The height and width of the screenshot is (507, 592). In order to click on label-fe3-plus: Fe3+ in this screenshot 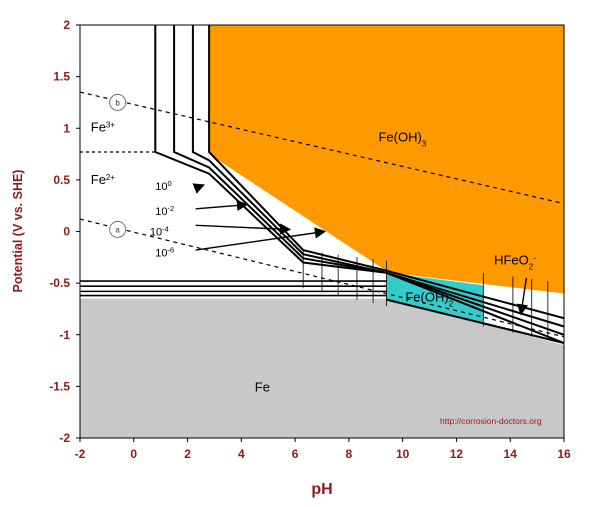, I will do `click(103, 126)`.